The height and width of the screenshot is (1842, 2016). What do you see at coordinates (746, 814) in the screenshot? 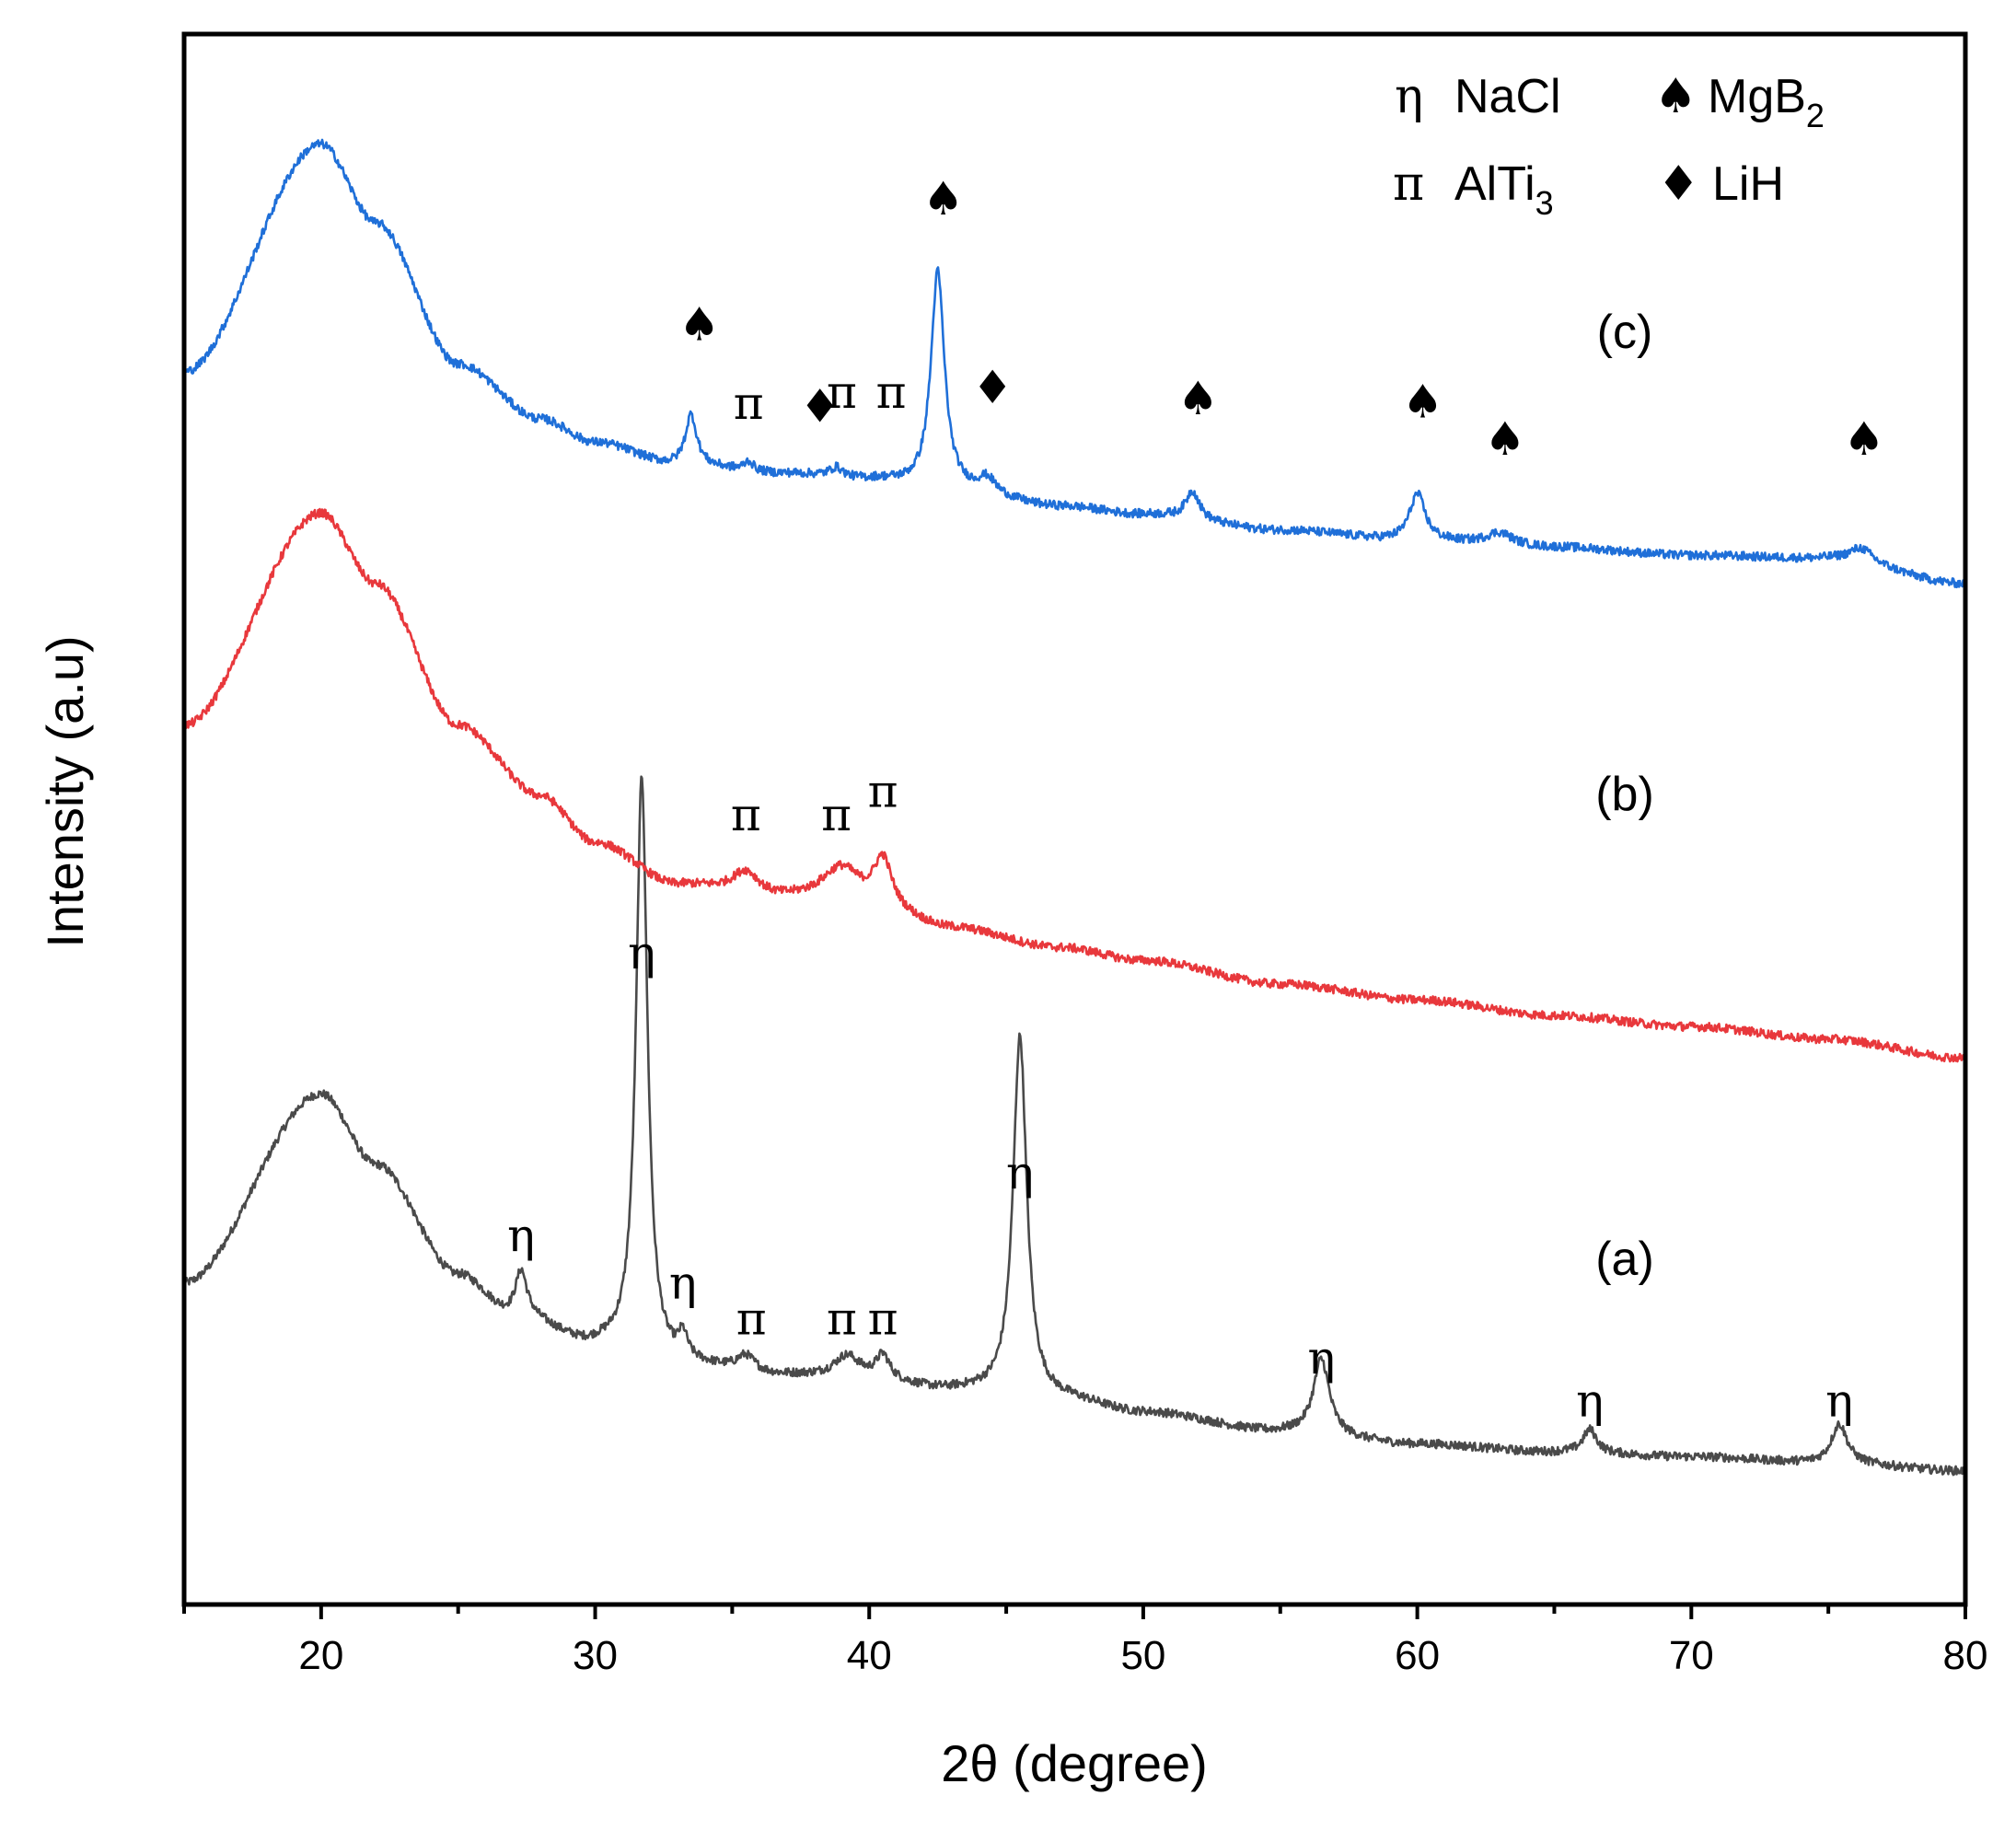
I see `peak-label-b-pi-10: π` at bounding box center [746, 814].